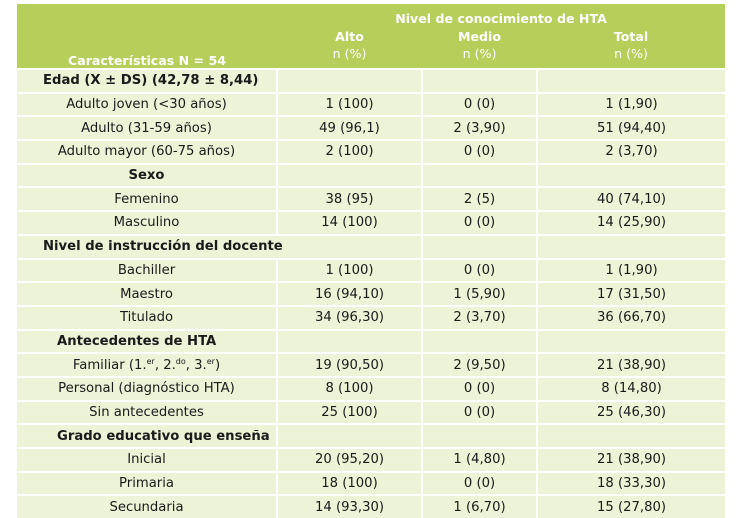 This screenshot has height=518, width=750. What do you see at coordinates (147, 223) in the screenshot?
I see `row-label: Masculino` at bounding box center [147, 223].